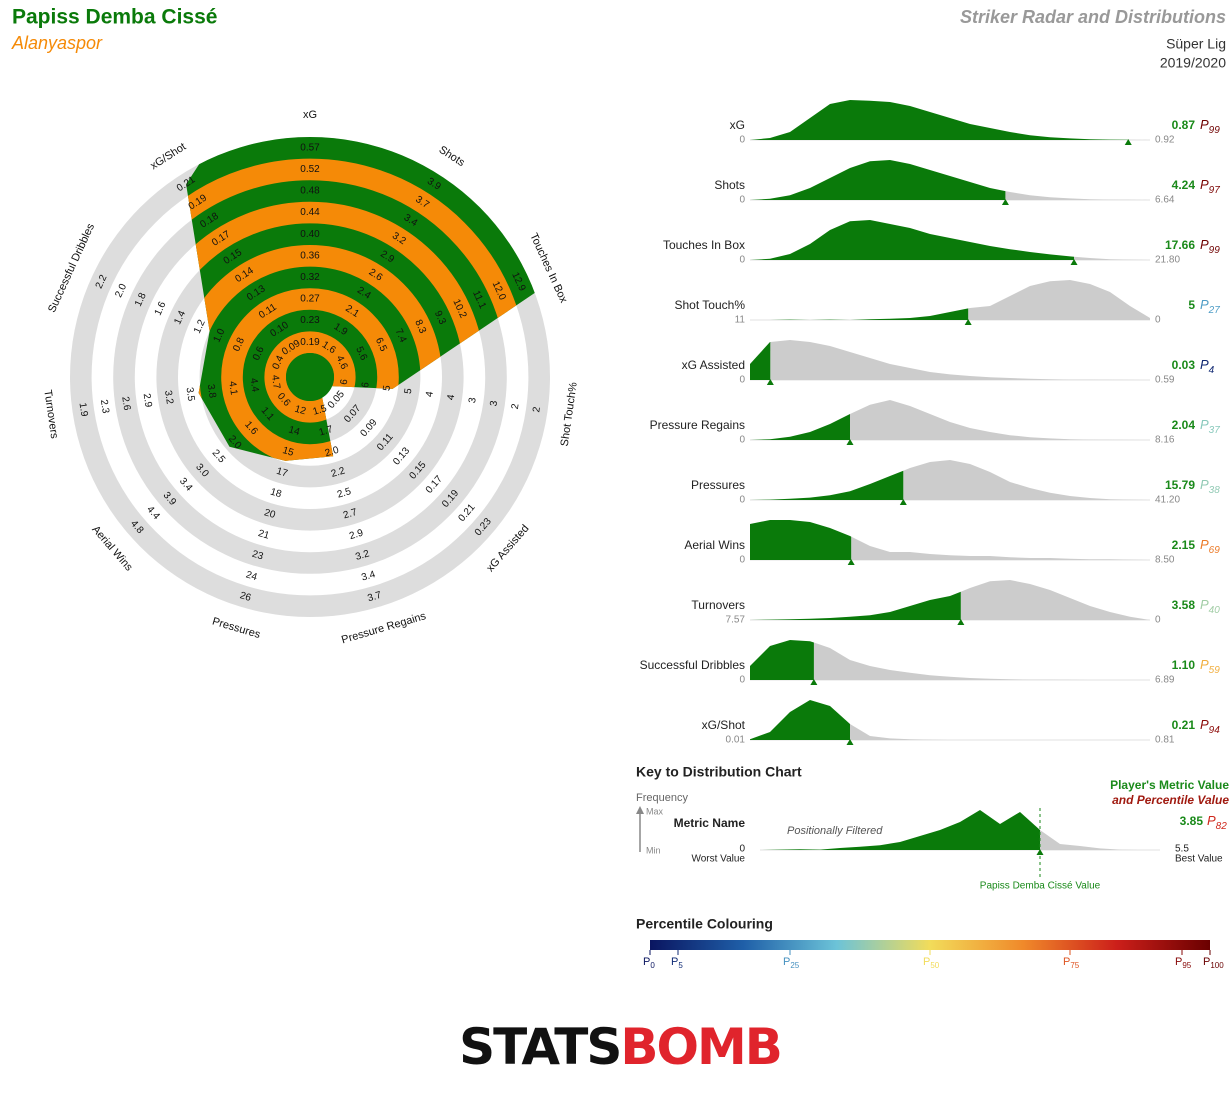  What do you see at coordinates (200, 327) in the screenshot?
I see `radar-tick-label: 1.2` at bounding box center [200, 327].